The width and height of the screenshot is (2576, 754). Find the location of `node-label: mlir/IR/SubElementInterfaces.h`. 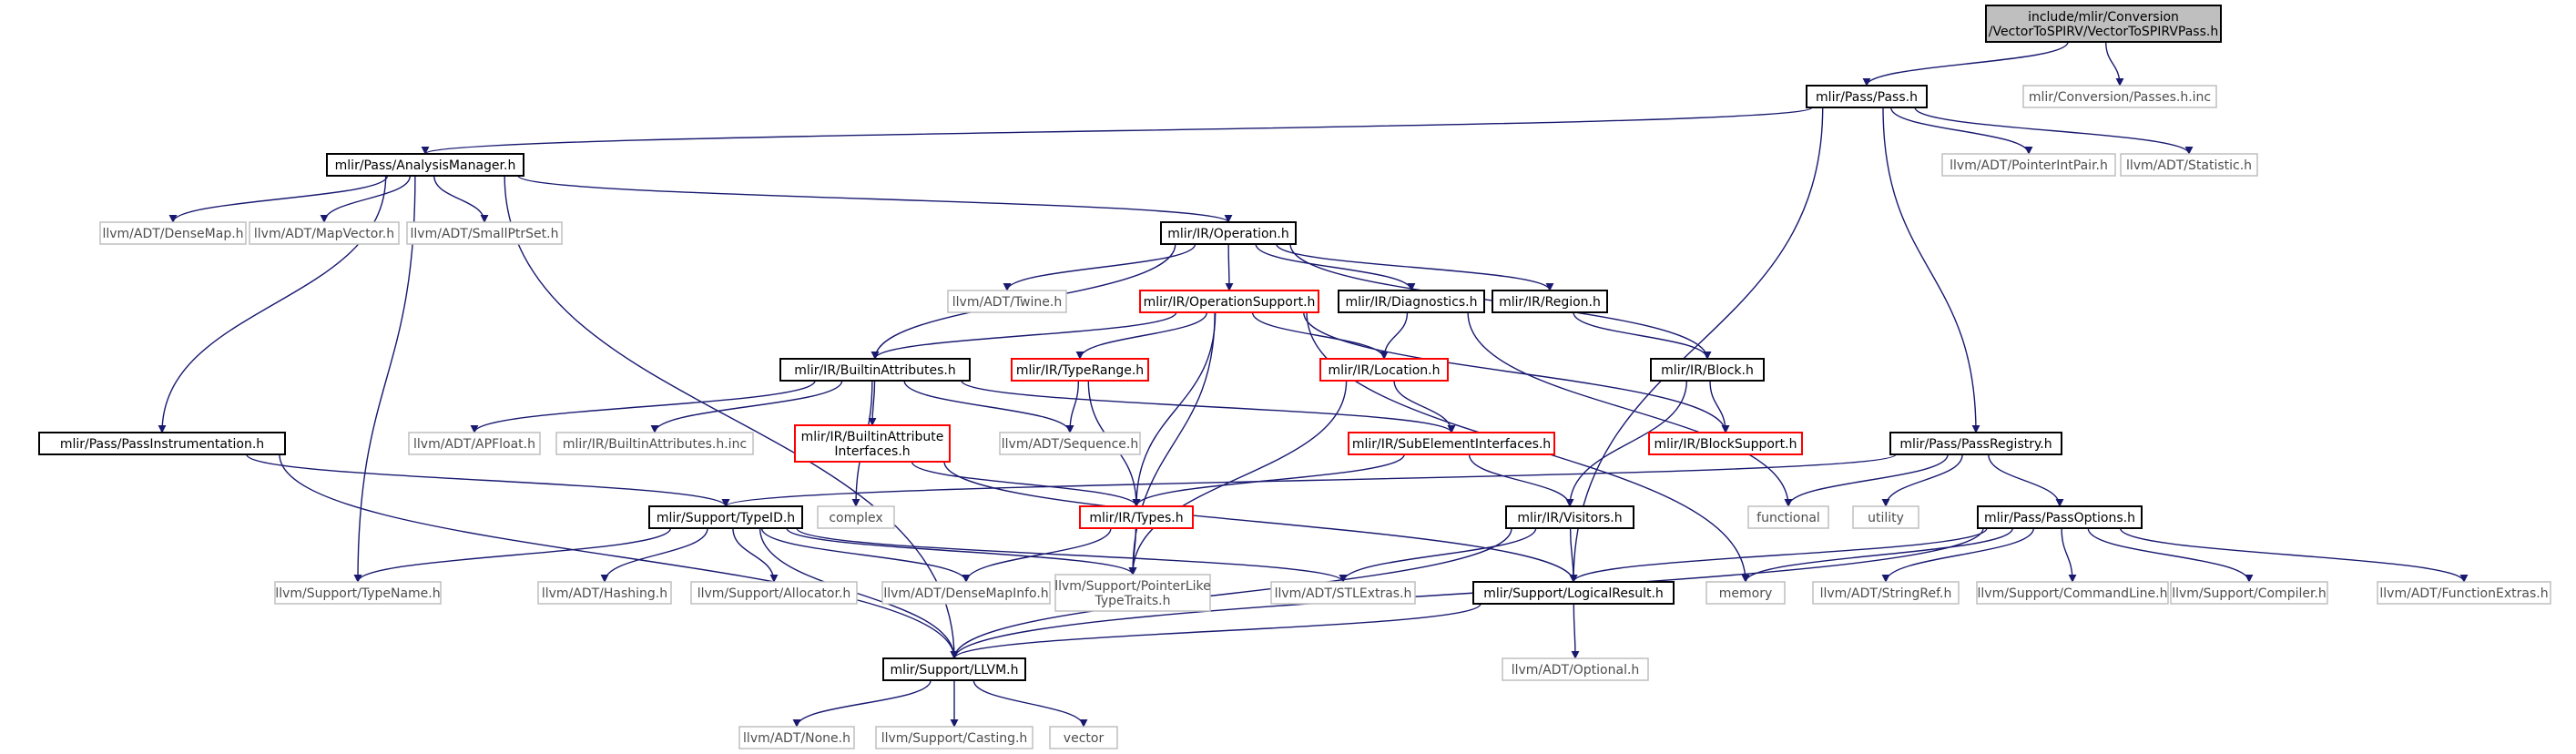

node-label: mlir/IR/SubElementInterfaces.h is located at coordinates (1451, 445).